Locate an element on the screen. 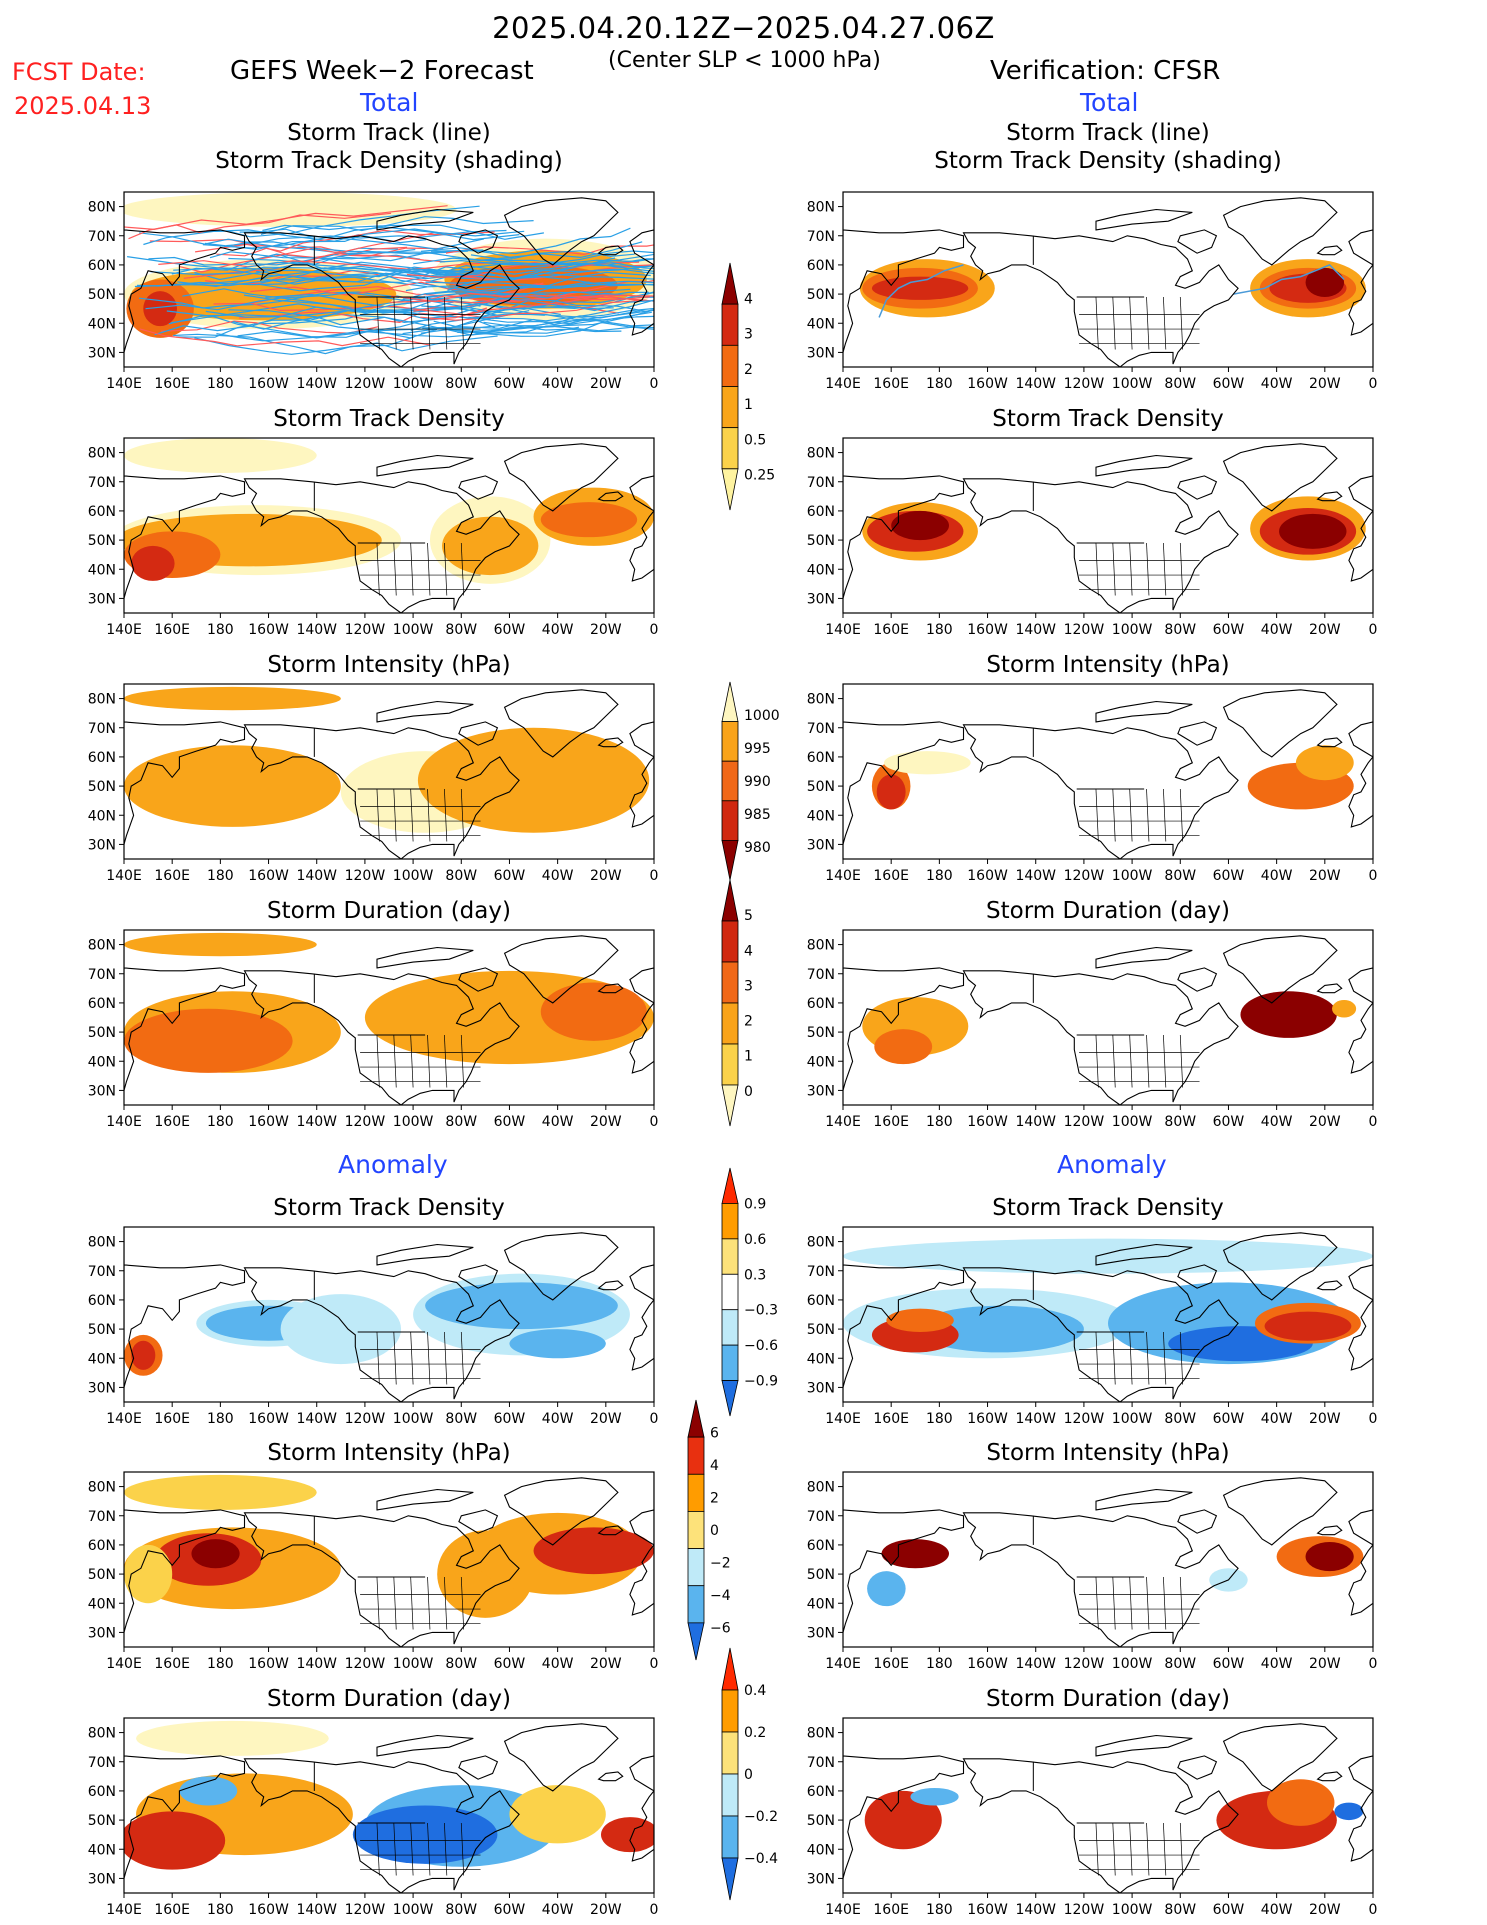 The height and width of the screenshot is (1925, 1487). colorbar-segment is located at coordinates (730, 1221).